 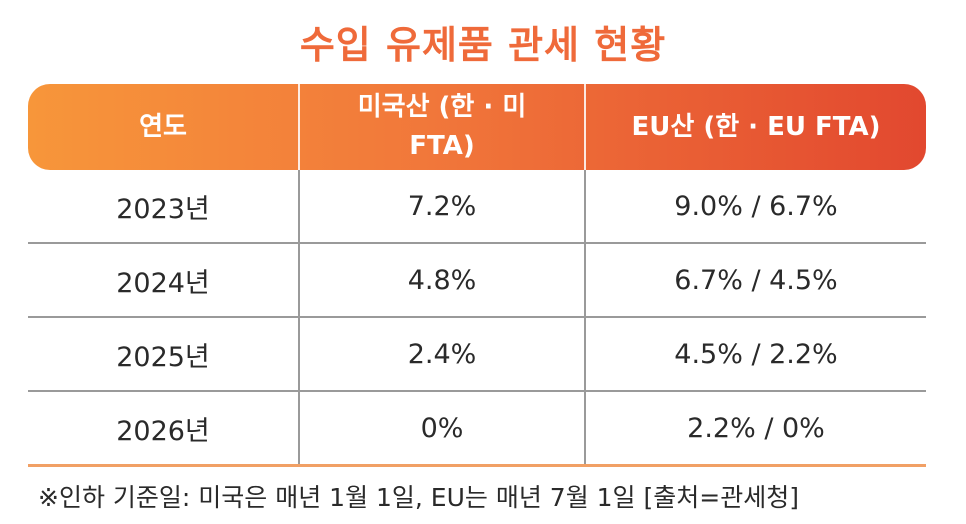 What do you see at coordinates (483, 45) in the screenshot?
I see `page-title: 수입 유제품 관세 현황` at bounding box center [483, 45].